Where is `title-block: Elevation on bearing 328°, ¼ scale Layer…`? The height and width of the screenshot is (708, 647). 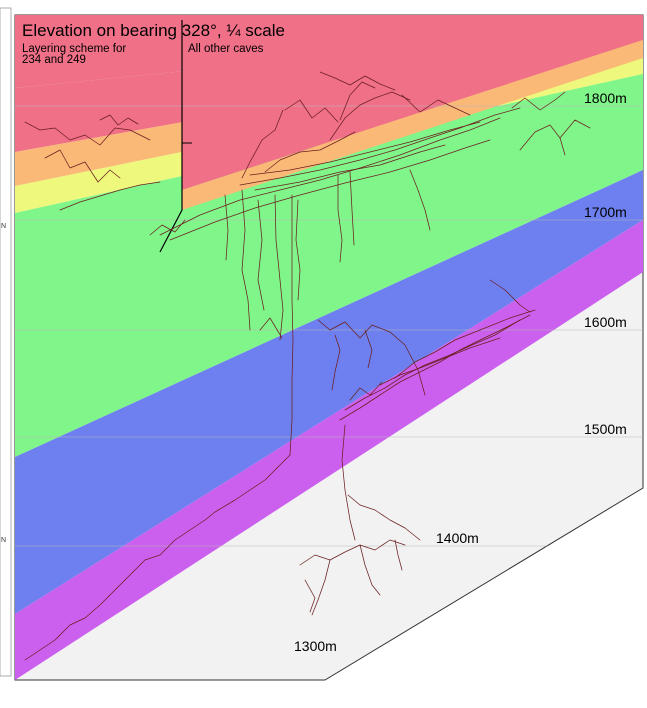 title-block: Elevation on bearing 328°, ¼ scale Layer… is located at coordinates (153, 43).